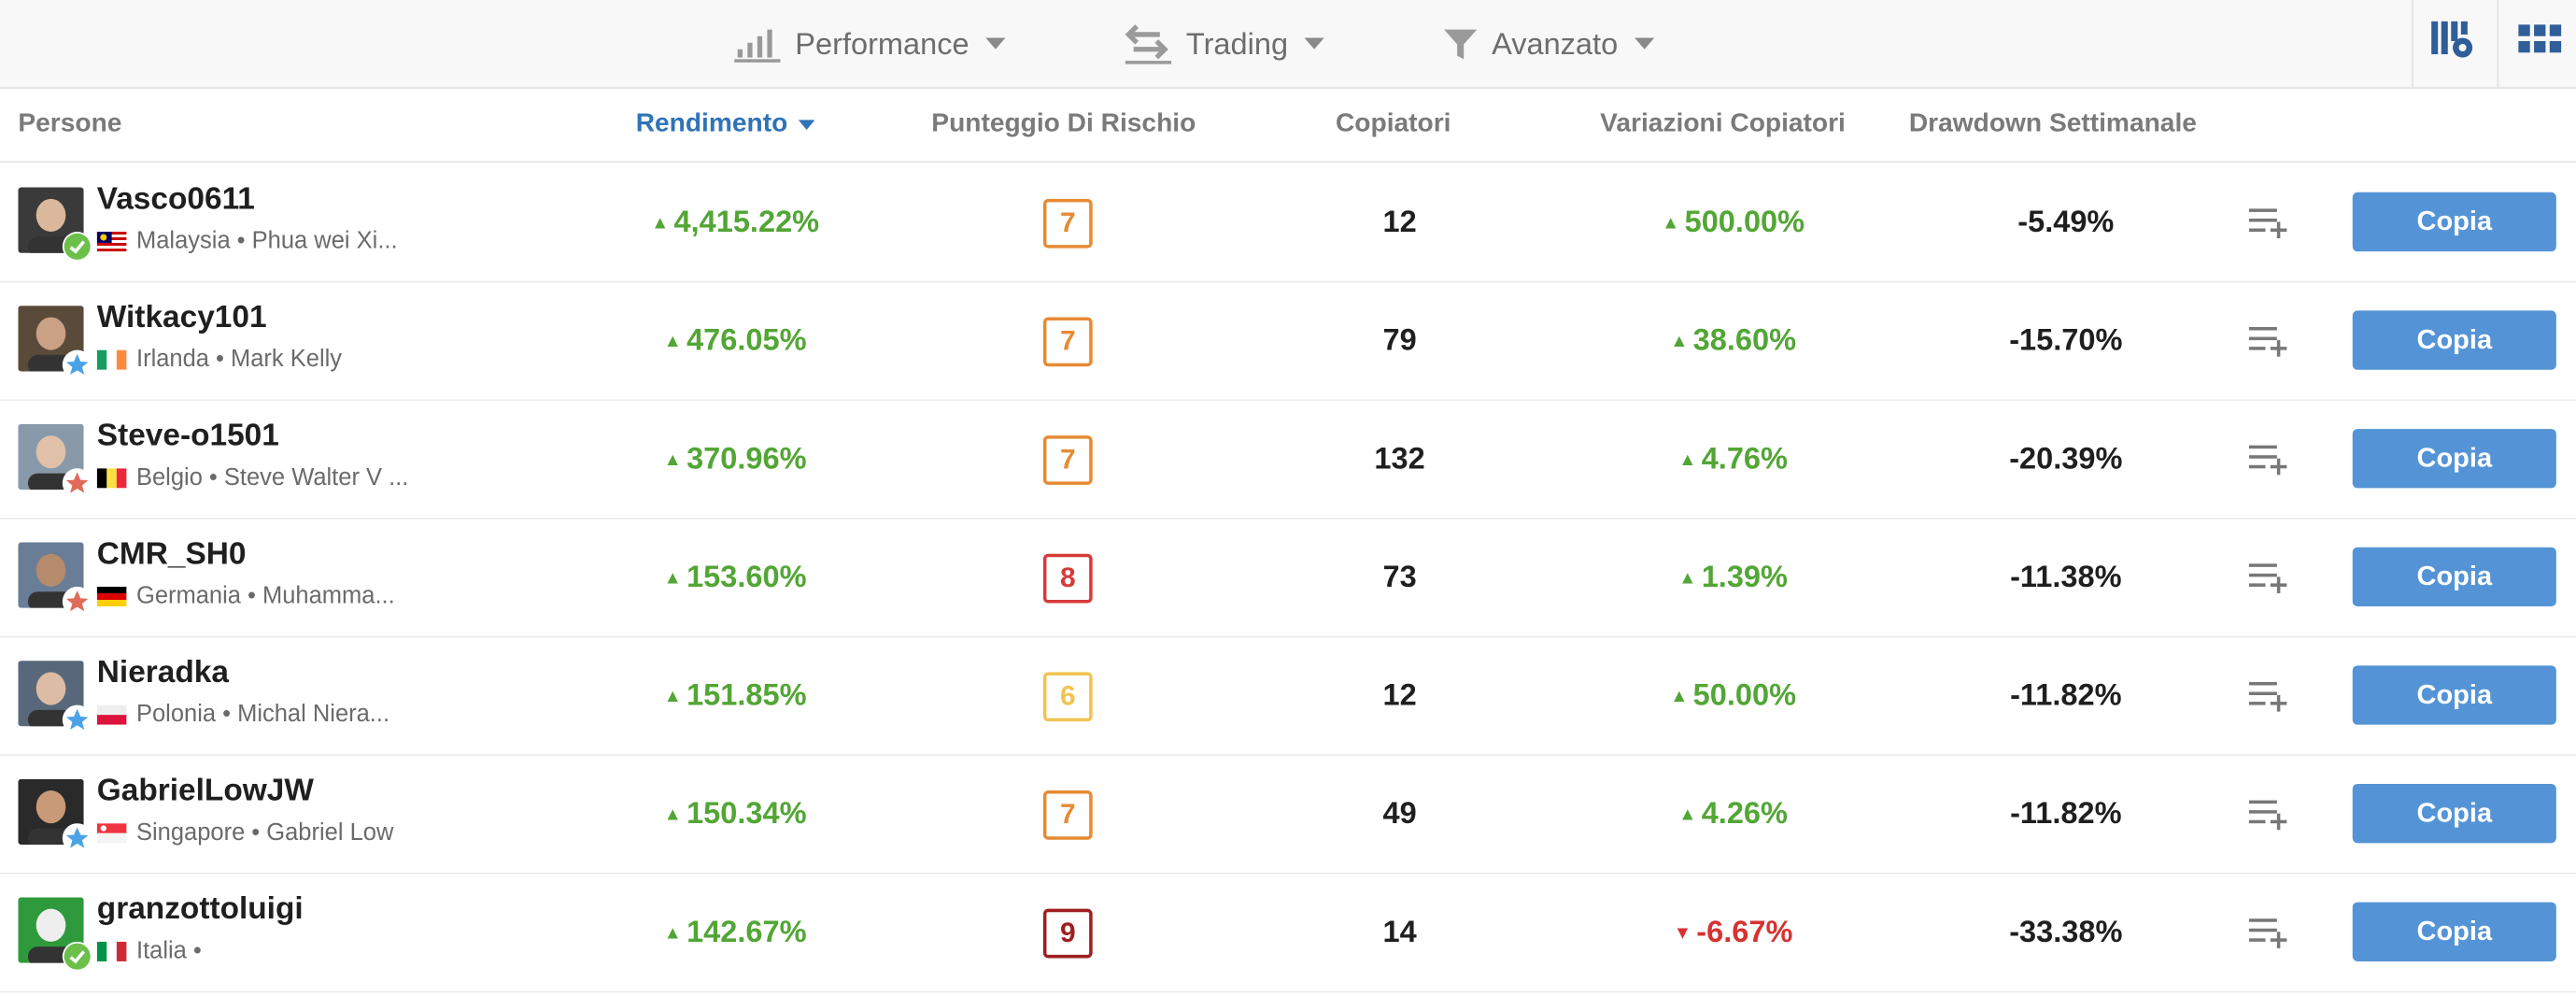 This screenshot has width=2576, height=996. Describe the element at coordinates (726, 125) in the screenshot. I see `column-header-return: Rendimento` at that location.